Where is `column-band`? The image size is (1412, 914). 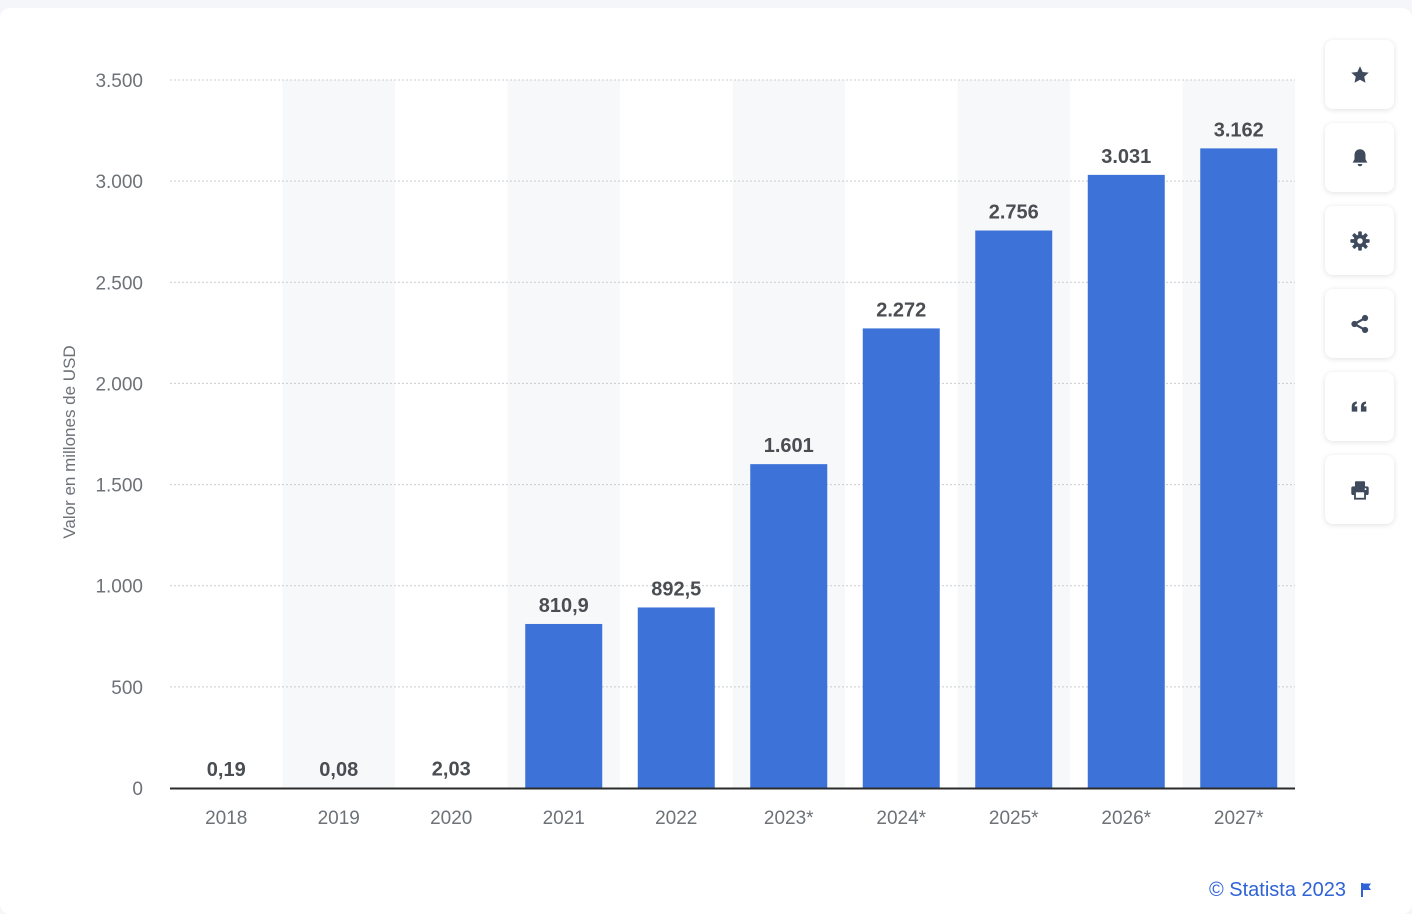
column-band is located at coordinates (338, 434).